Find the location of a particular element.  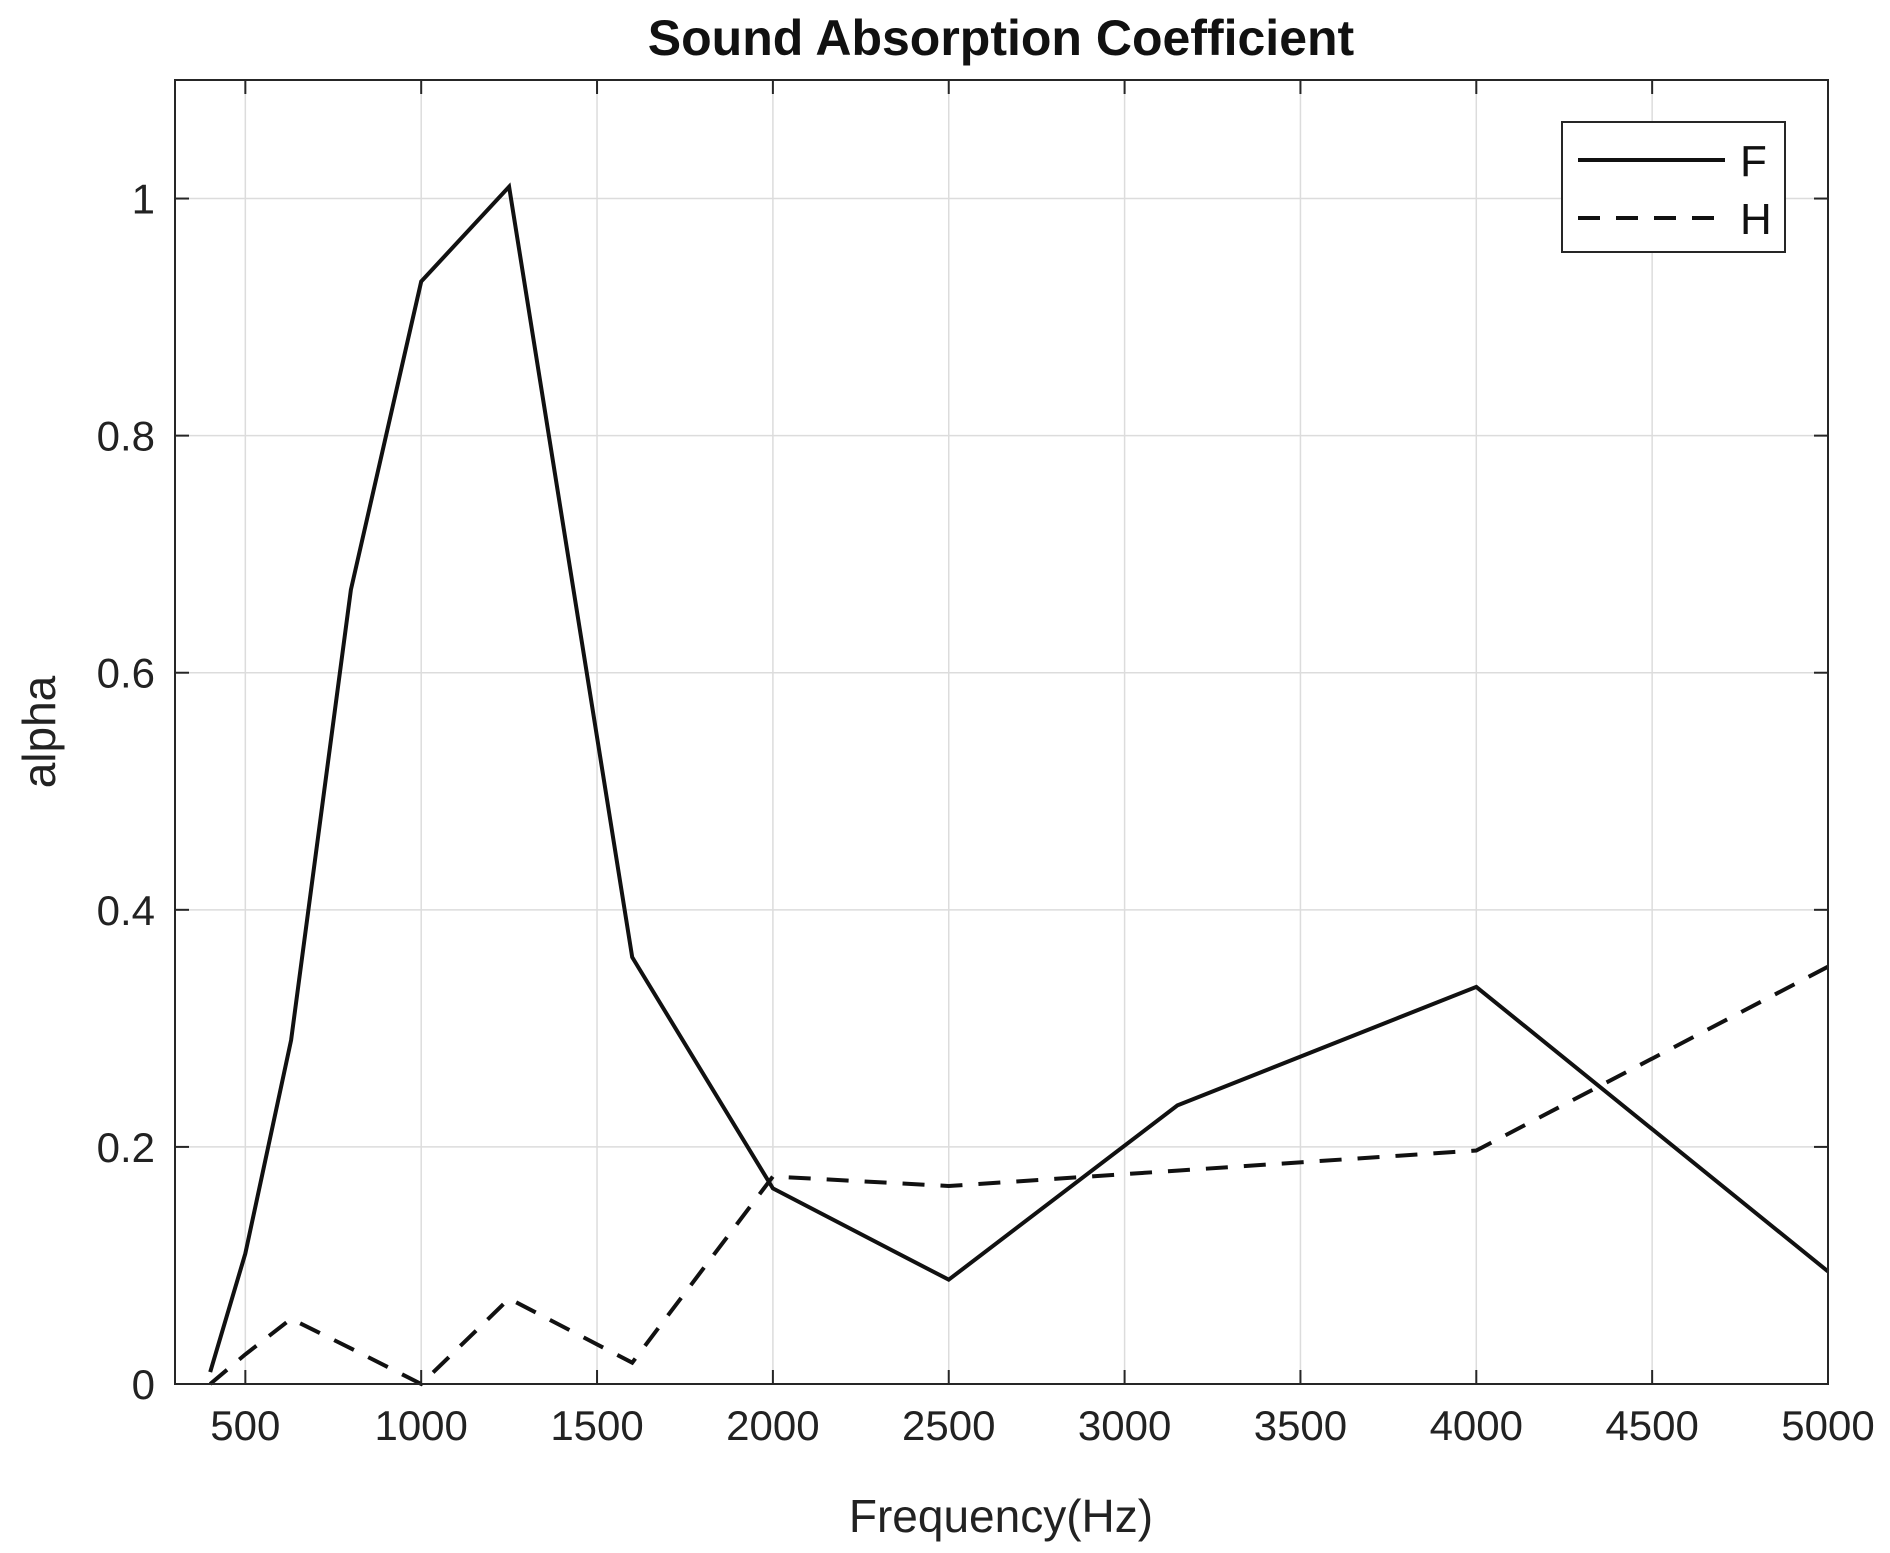

legend-box is located at coordinates (1673, 187).